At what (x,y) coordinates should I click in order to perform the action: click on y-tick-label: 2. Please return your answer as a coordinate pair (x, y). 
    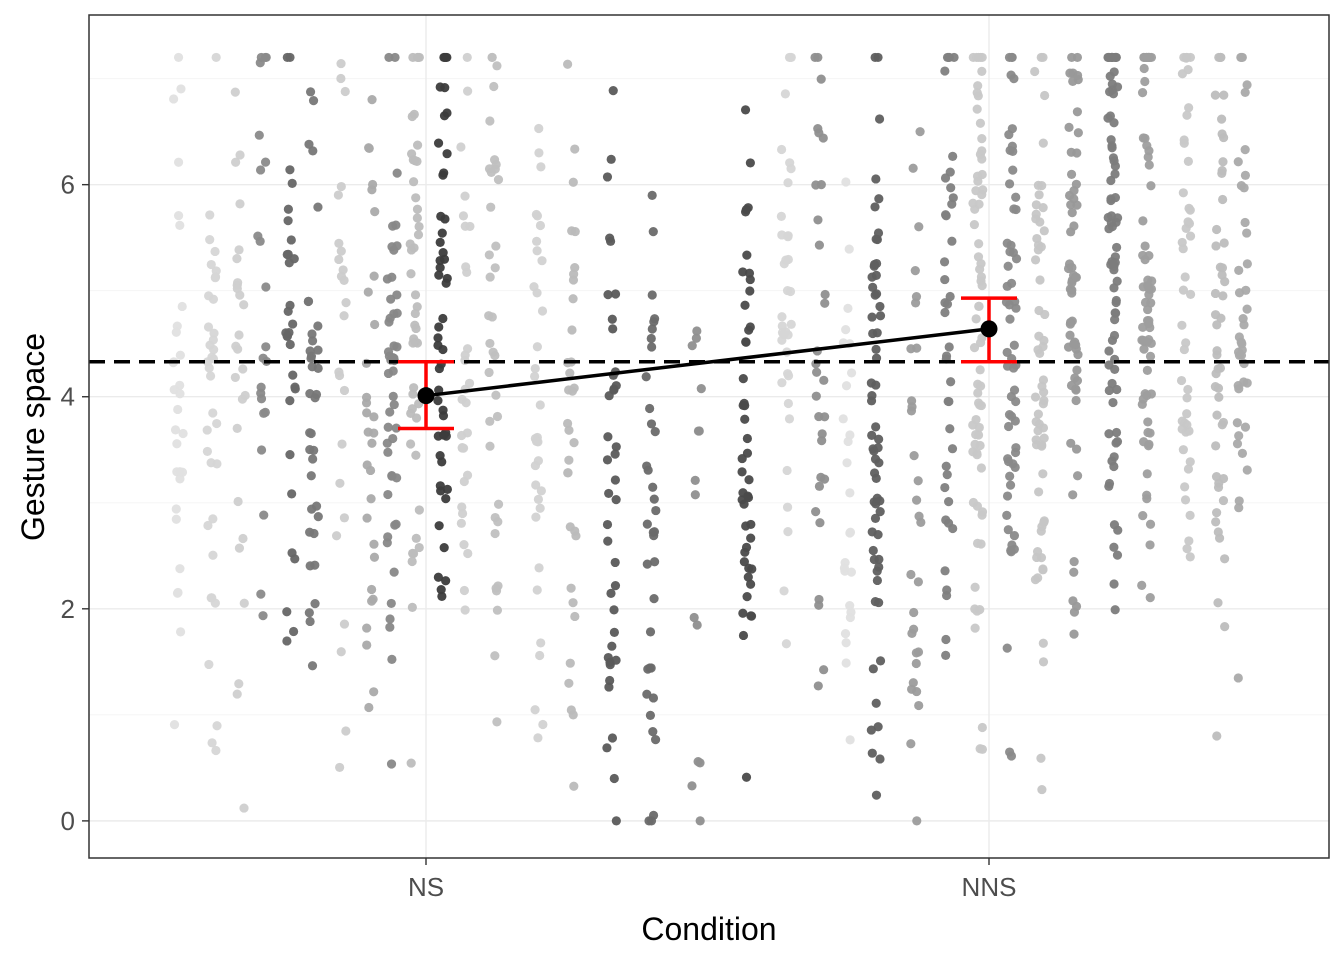
    Looking at the image, I should click on (68, 609).